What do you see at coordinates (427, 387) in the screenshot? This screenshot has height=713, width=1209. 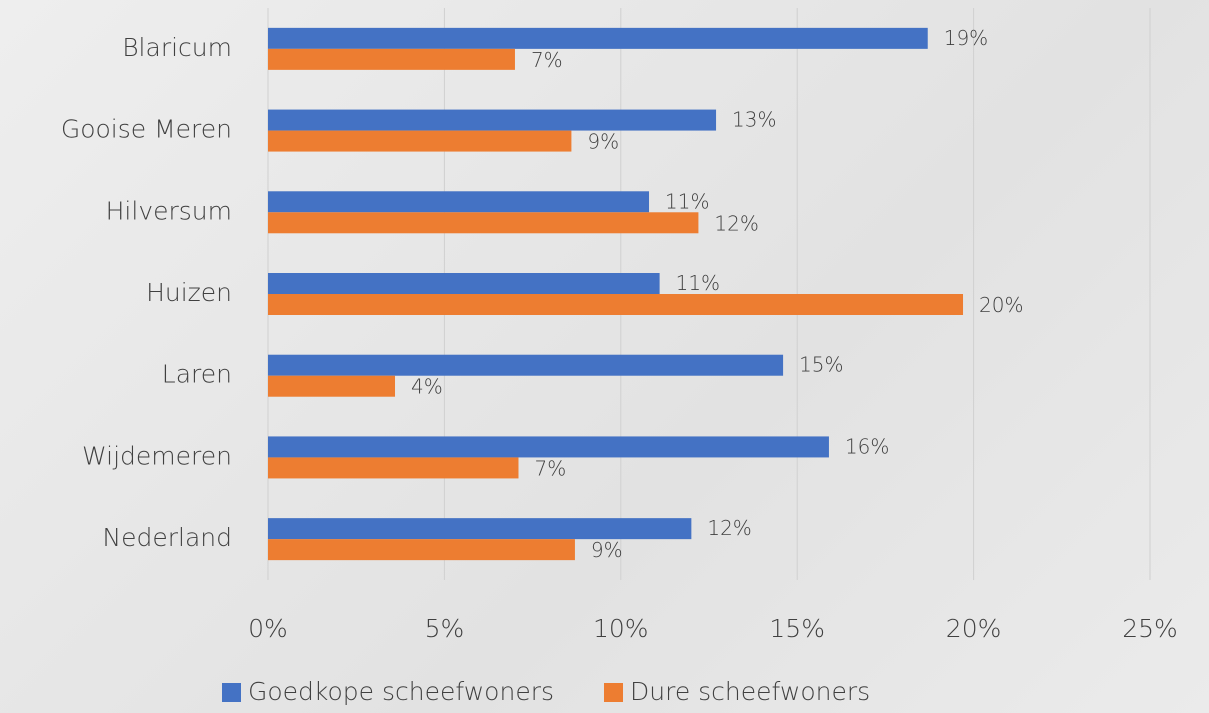 I see `data-label: 4%` at bounding box center [427, 387].